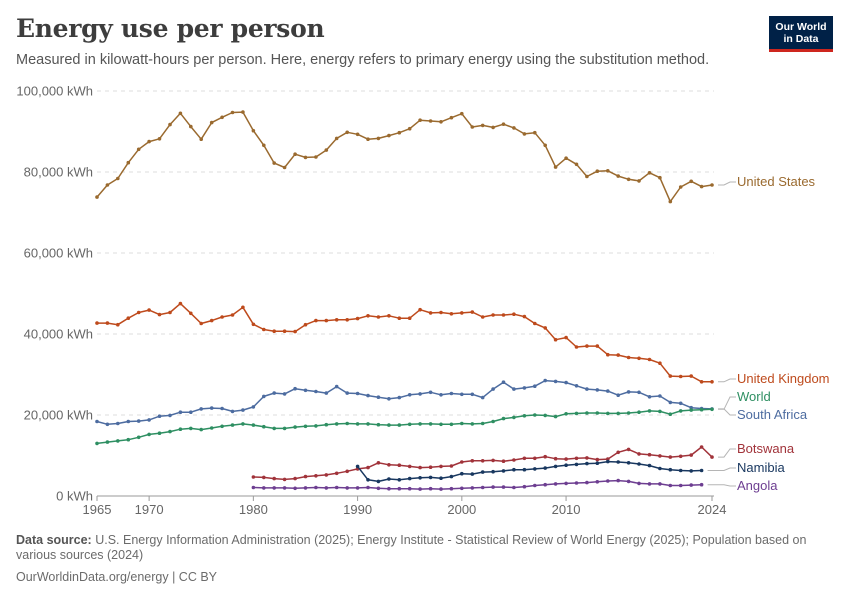  I want to click on owid-logo: Our World in Data, so click(801, 34).